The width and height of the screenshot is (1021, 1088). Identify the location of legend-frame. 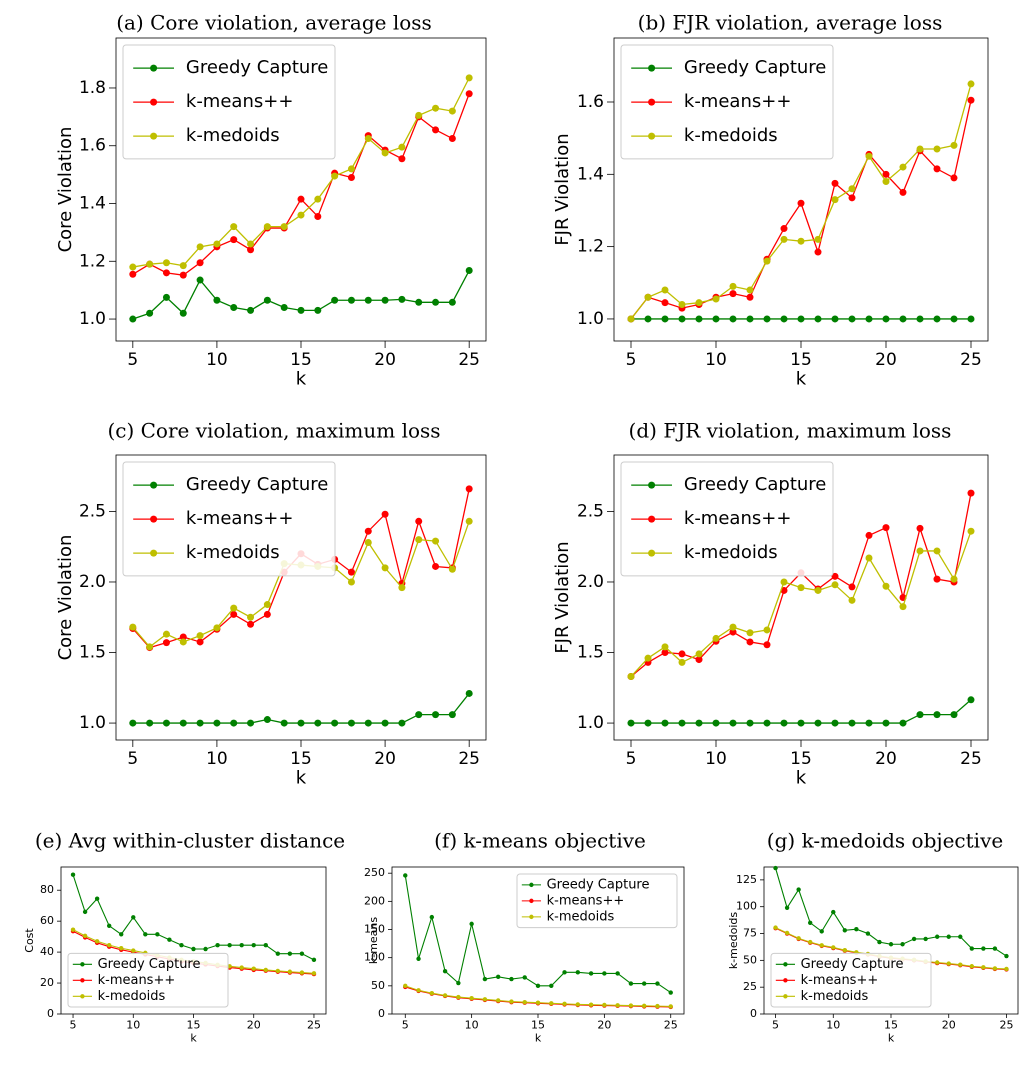
(851, 980).